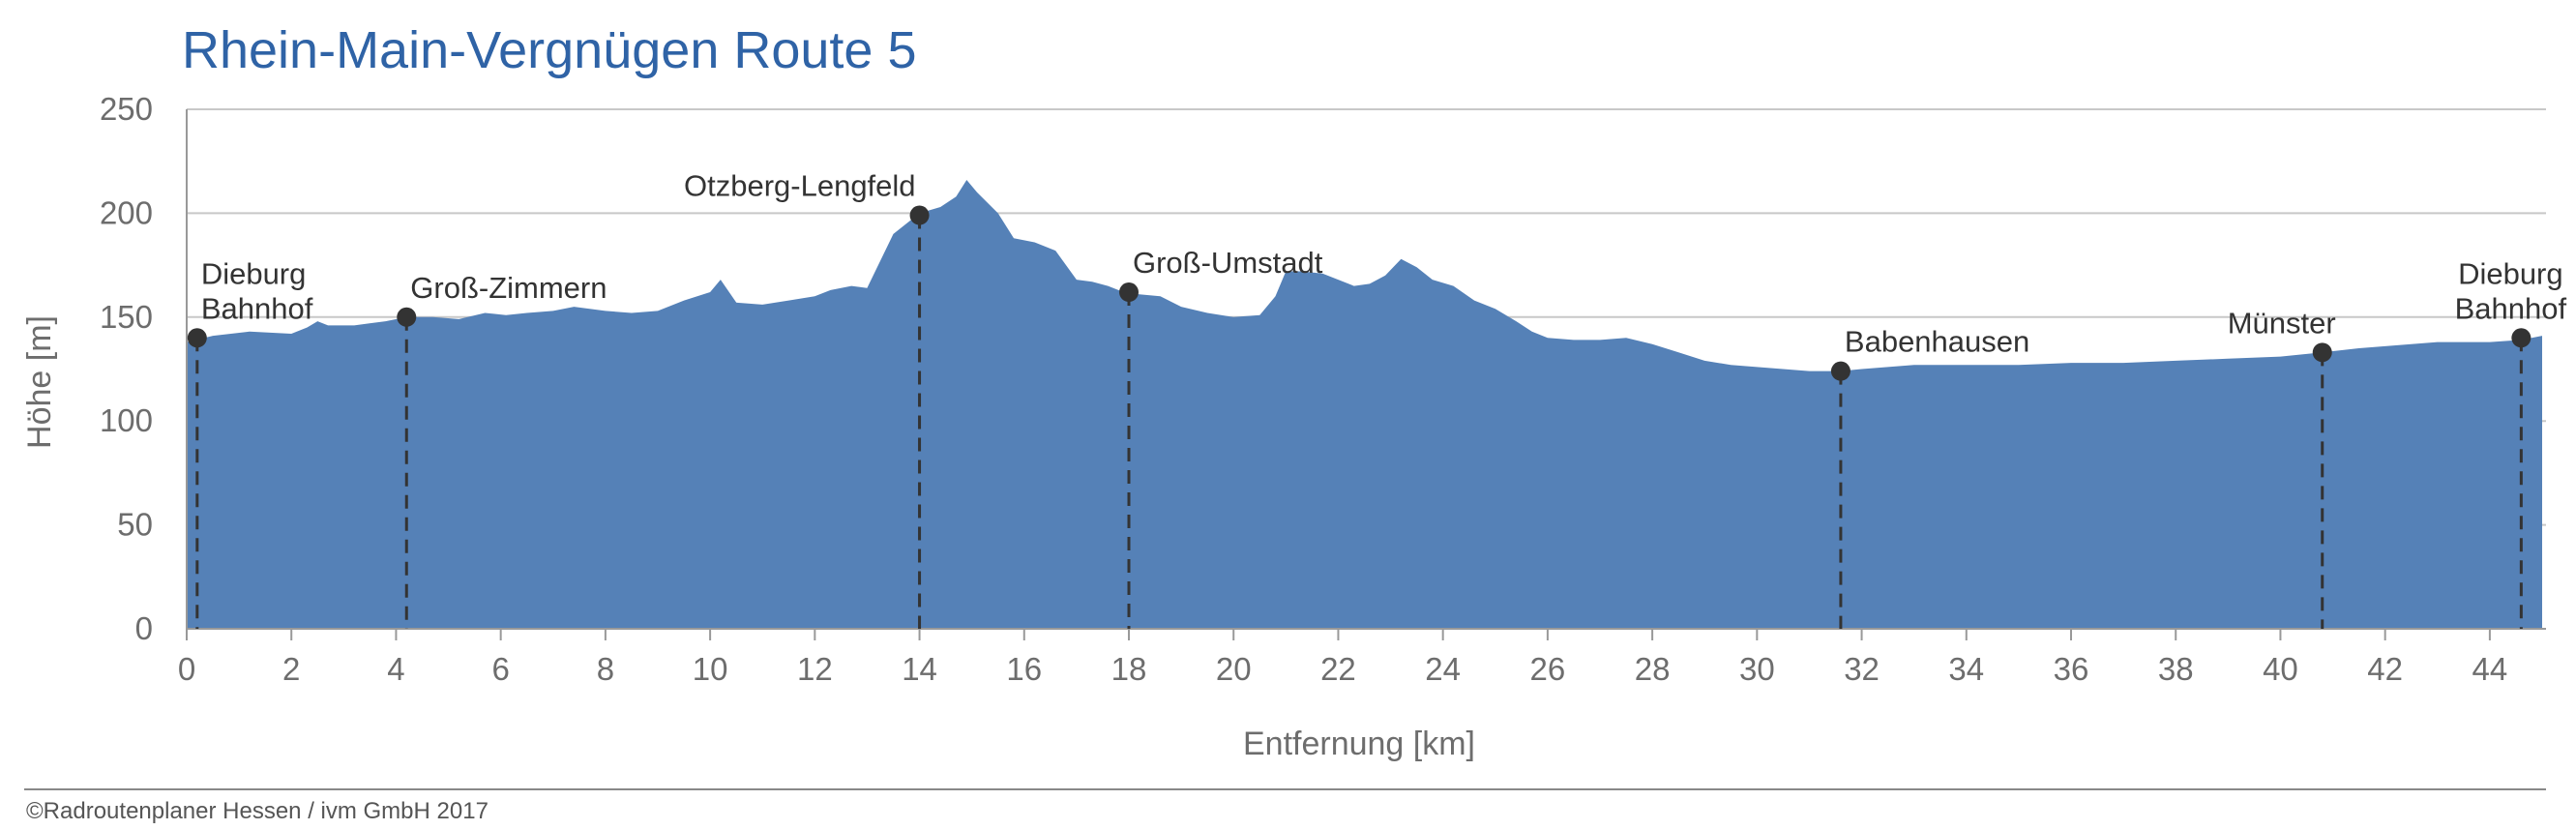 The image size is (2576, 830). Describe the element at coordinates (508, 288) in the screenshot. I see `waypoint-label: Groß-Zimmern` at that location.